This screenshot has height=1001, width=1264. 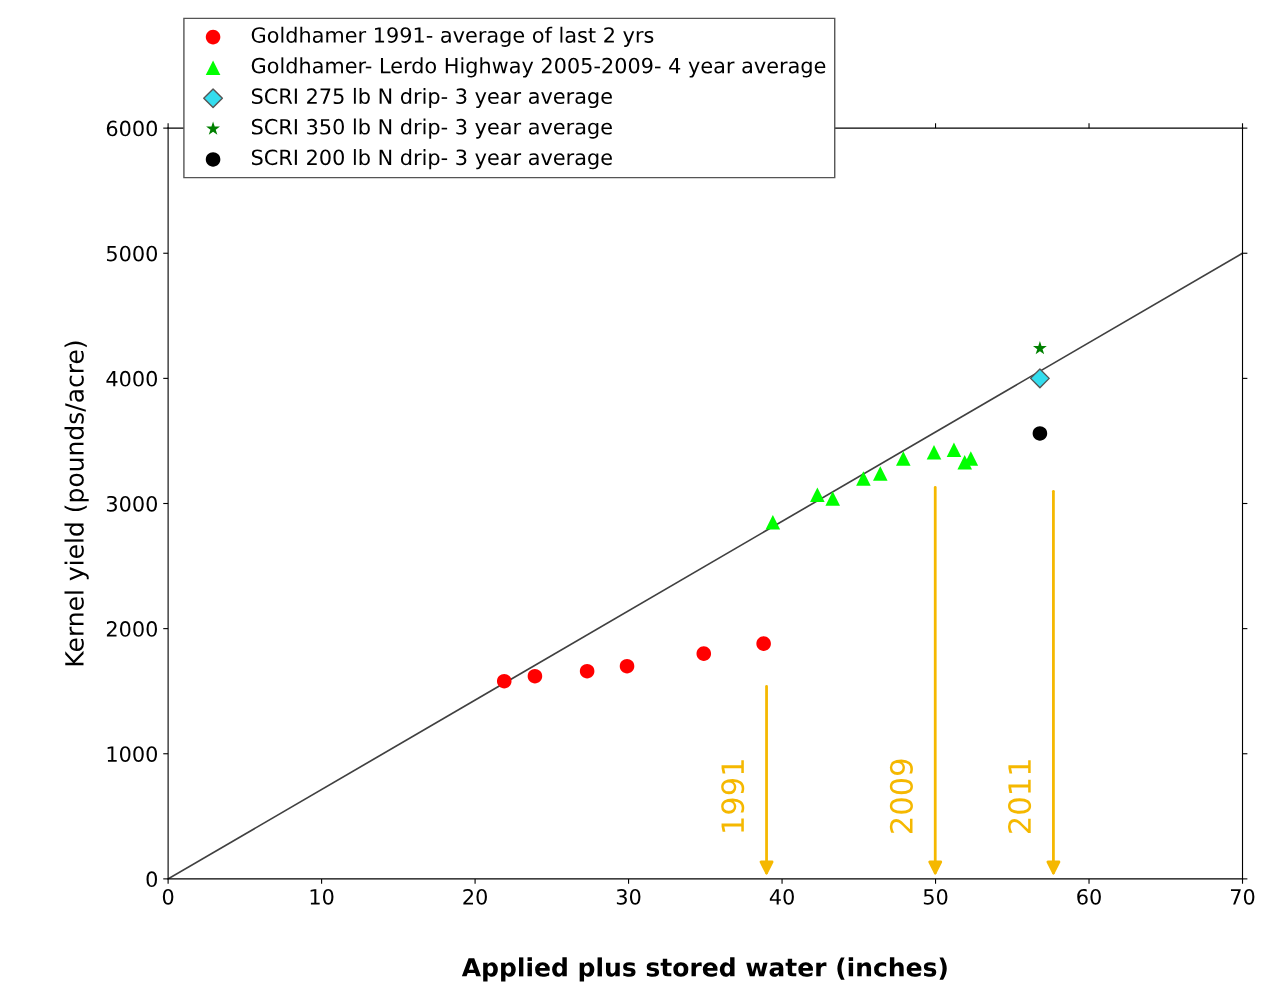 I want to click on x-axis-title: Applied plus stored water (inches), so click(x=704, y=969).